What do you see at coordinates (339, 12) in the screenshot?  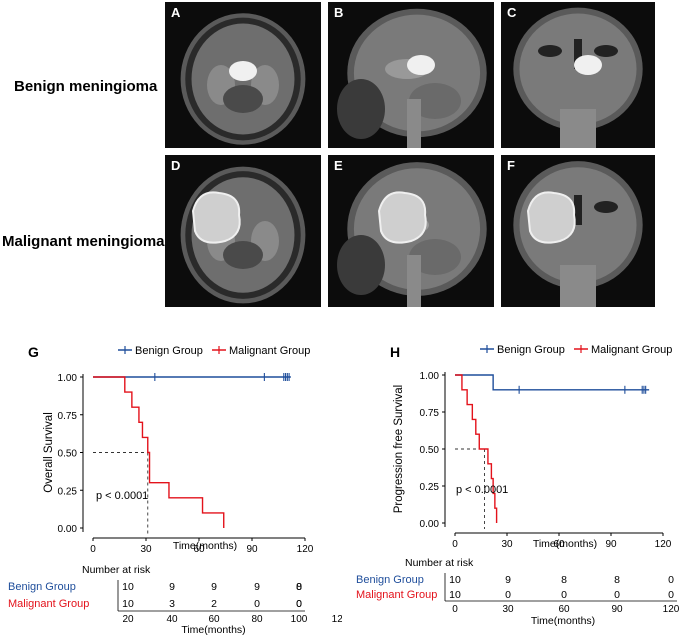 I see `panel-letter: B` at bounding box center [339, 12].